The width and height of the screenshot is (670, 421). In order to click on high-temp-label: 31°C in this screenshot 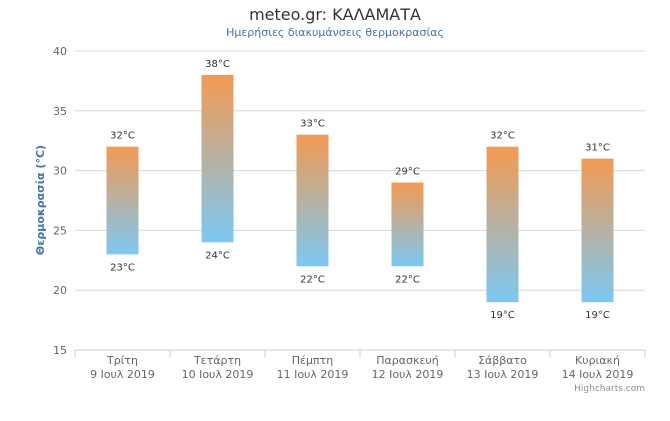, I will do `click(597, 148)`.